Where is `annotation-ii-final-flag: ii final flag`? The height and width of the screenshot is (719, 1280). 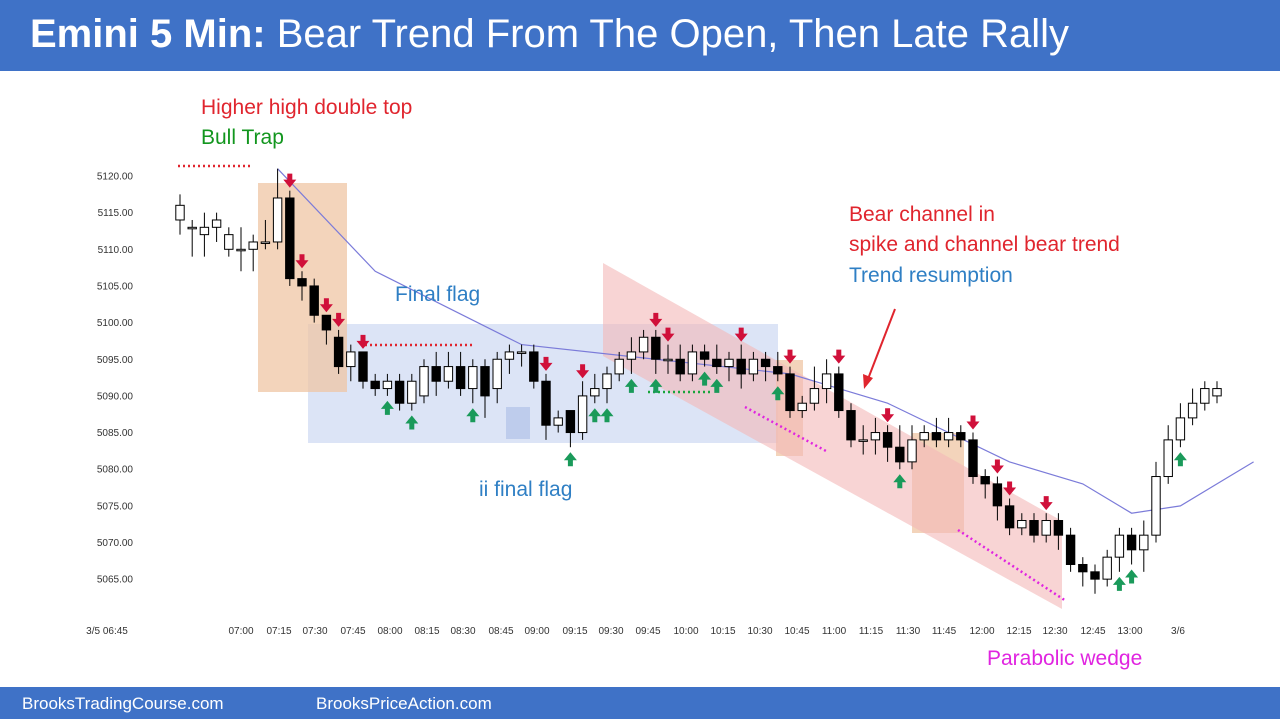
annotation-ii-final-flag: ii final flag is located at coordinates (525, 489).